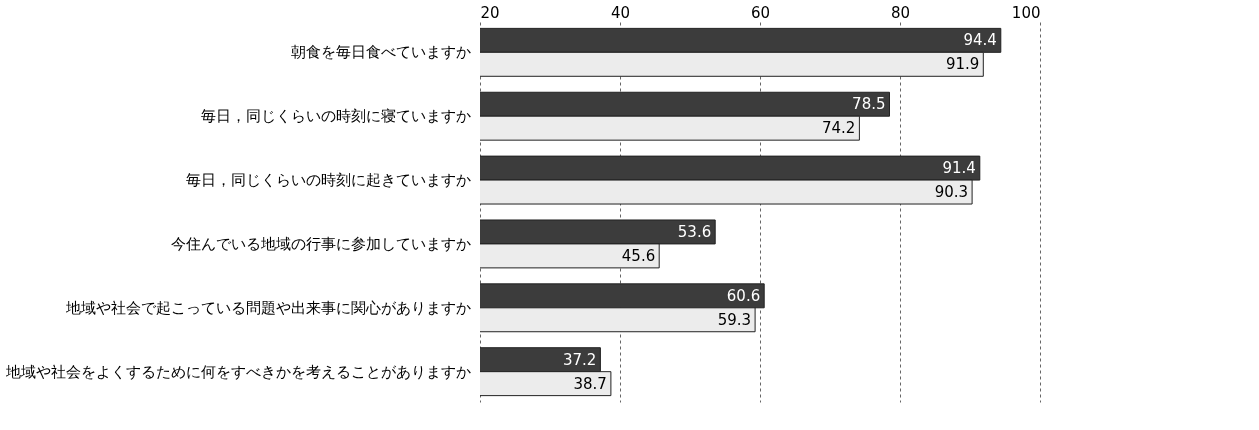 The image size is (1259, 430). Describe the element at coordinates (734, 319) in the screenshot. I see `data-label: 59.3` at that location.